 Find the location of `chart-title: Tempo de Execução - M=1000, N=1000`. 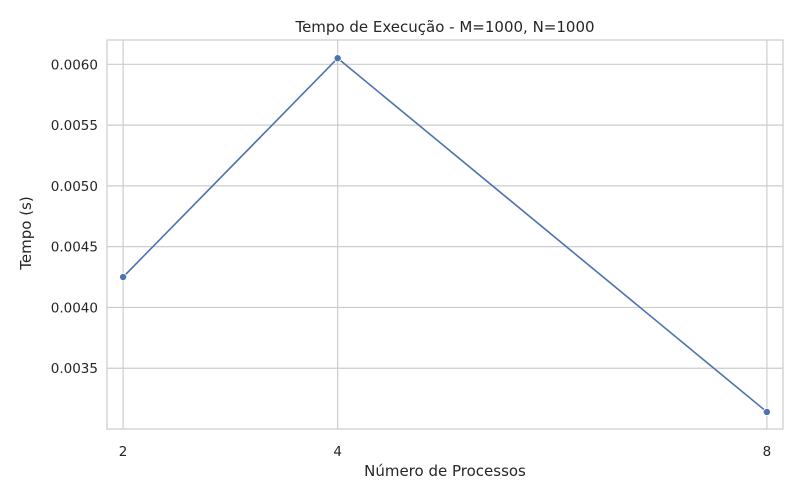

chart-title: Tempo de Execução - M=1000, N=1000 is located at coordinates (444, 27).